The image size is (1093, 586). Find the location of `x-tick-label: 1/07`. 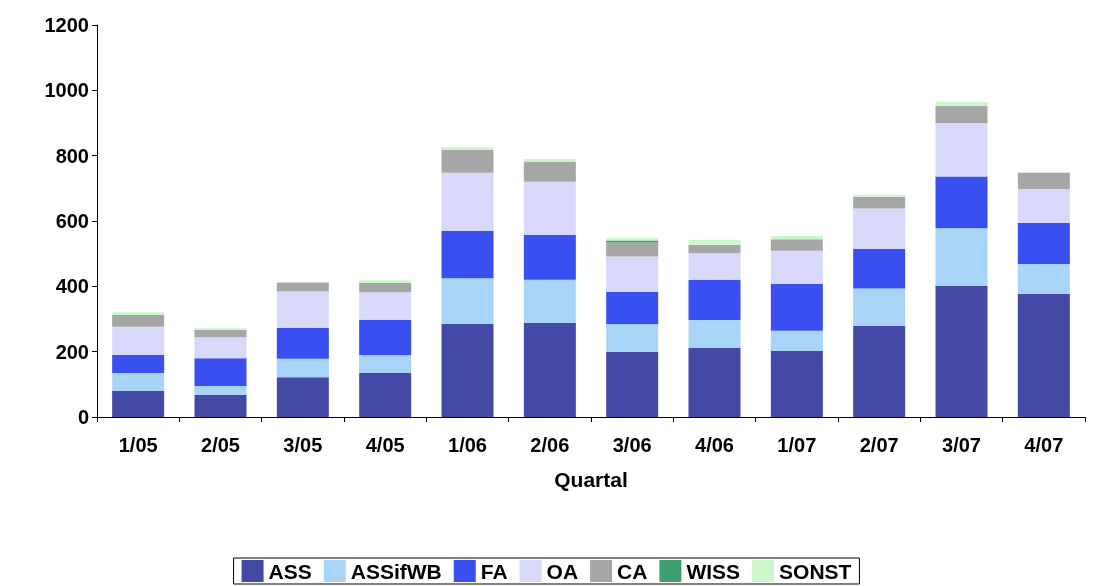

x-tick-label: 1/07 is located at coordinates (797, 445).